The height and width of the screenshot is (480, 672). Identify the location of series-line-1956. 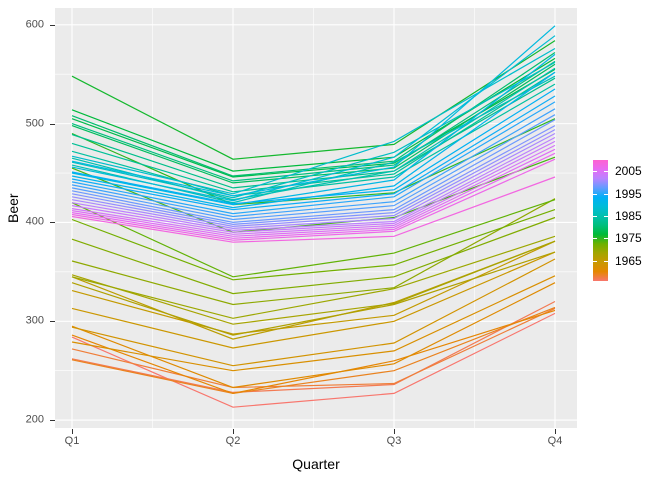
(313, 360).